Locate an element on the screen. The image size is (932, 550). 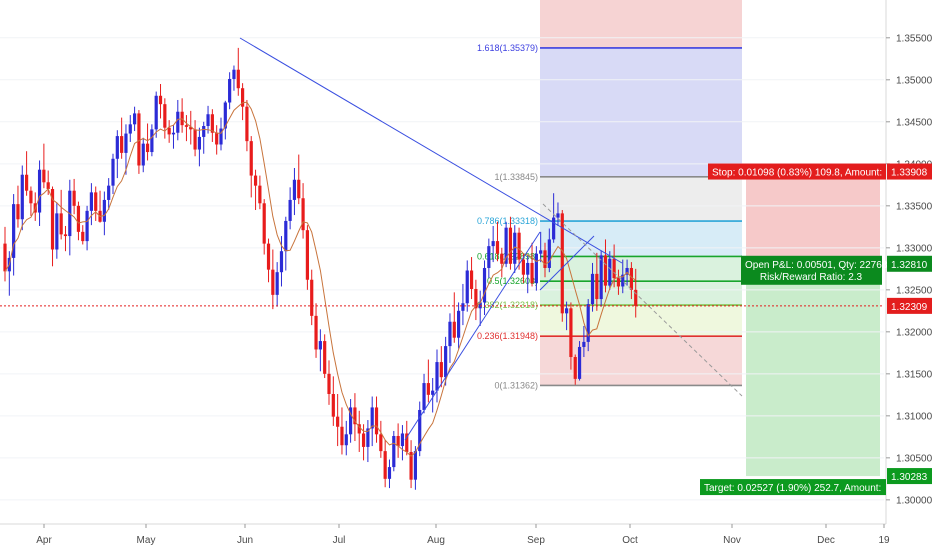
fib-level-label: 0.786(1.33318) is located at coordinates (507, 221).